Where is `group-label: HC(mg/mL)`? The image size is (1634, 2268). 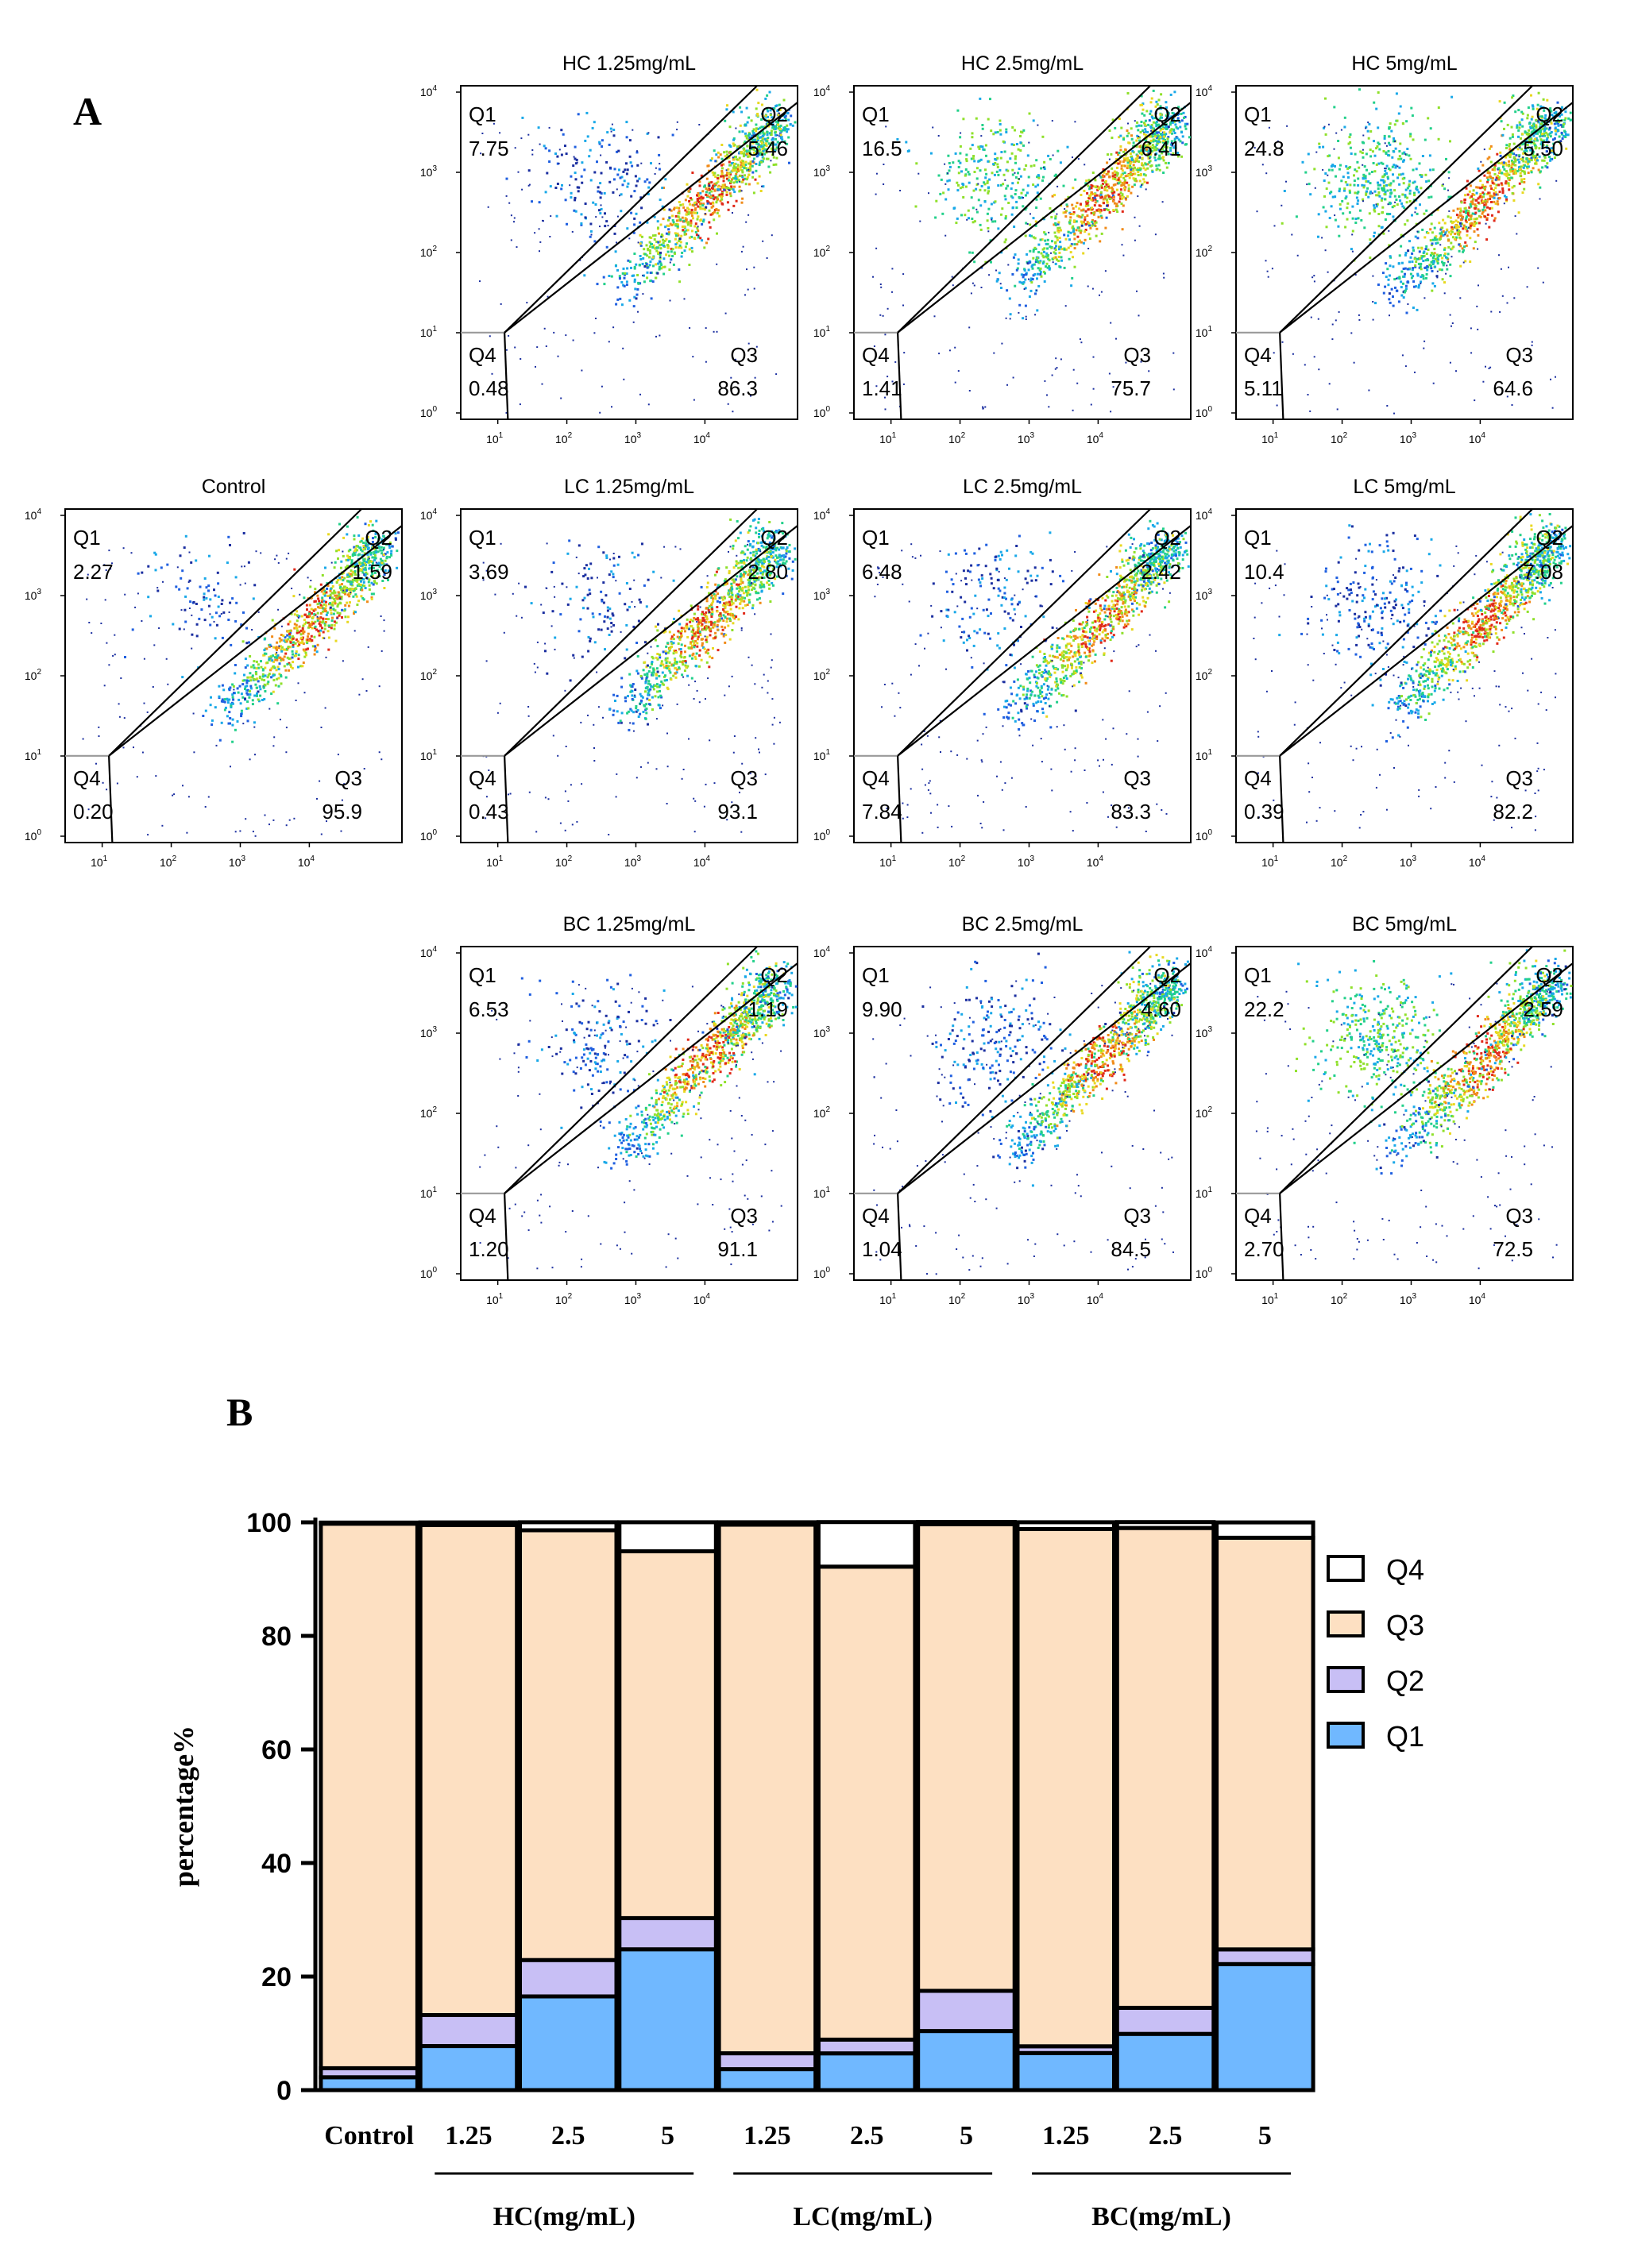
group-label: HC(mg/mL) is located at coordinates (564, 2216).